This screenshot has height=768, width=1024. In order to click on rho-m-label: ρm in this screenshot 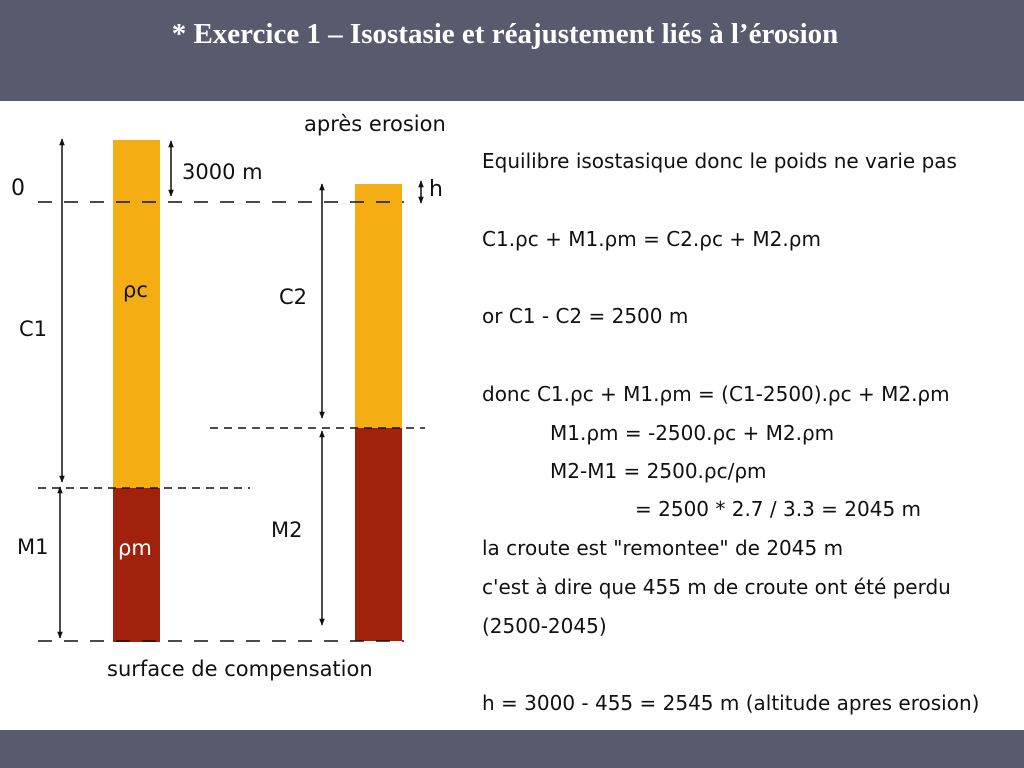, I will do `click(135, 548)`.